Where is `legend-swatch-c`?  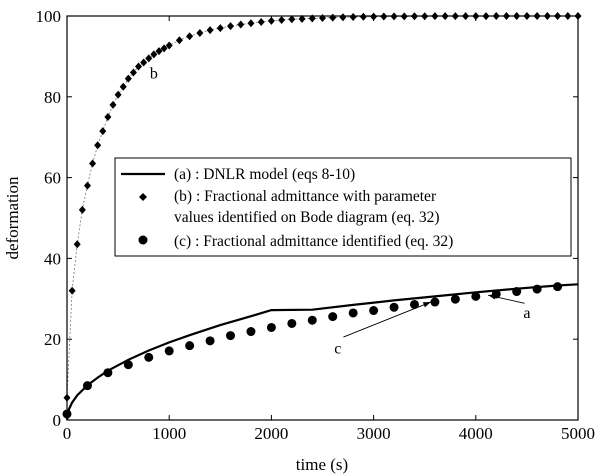
legend-swatch-c is located at coordinates (143, 240).